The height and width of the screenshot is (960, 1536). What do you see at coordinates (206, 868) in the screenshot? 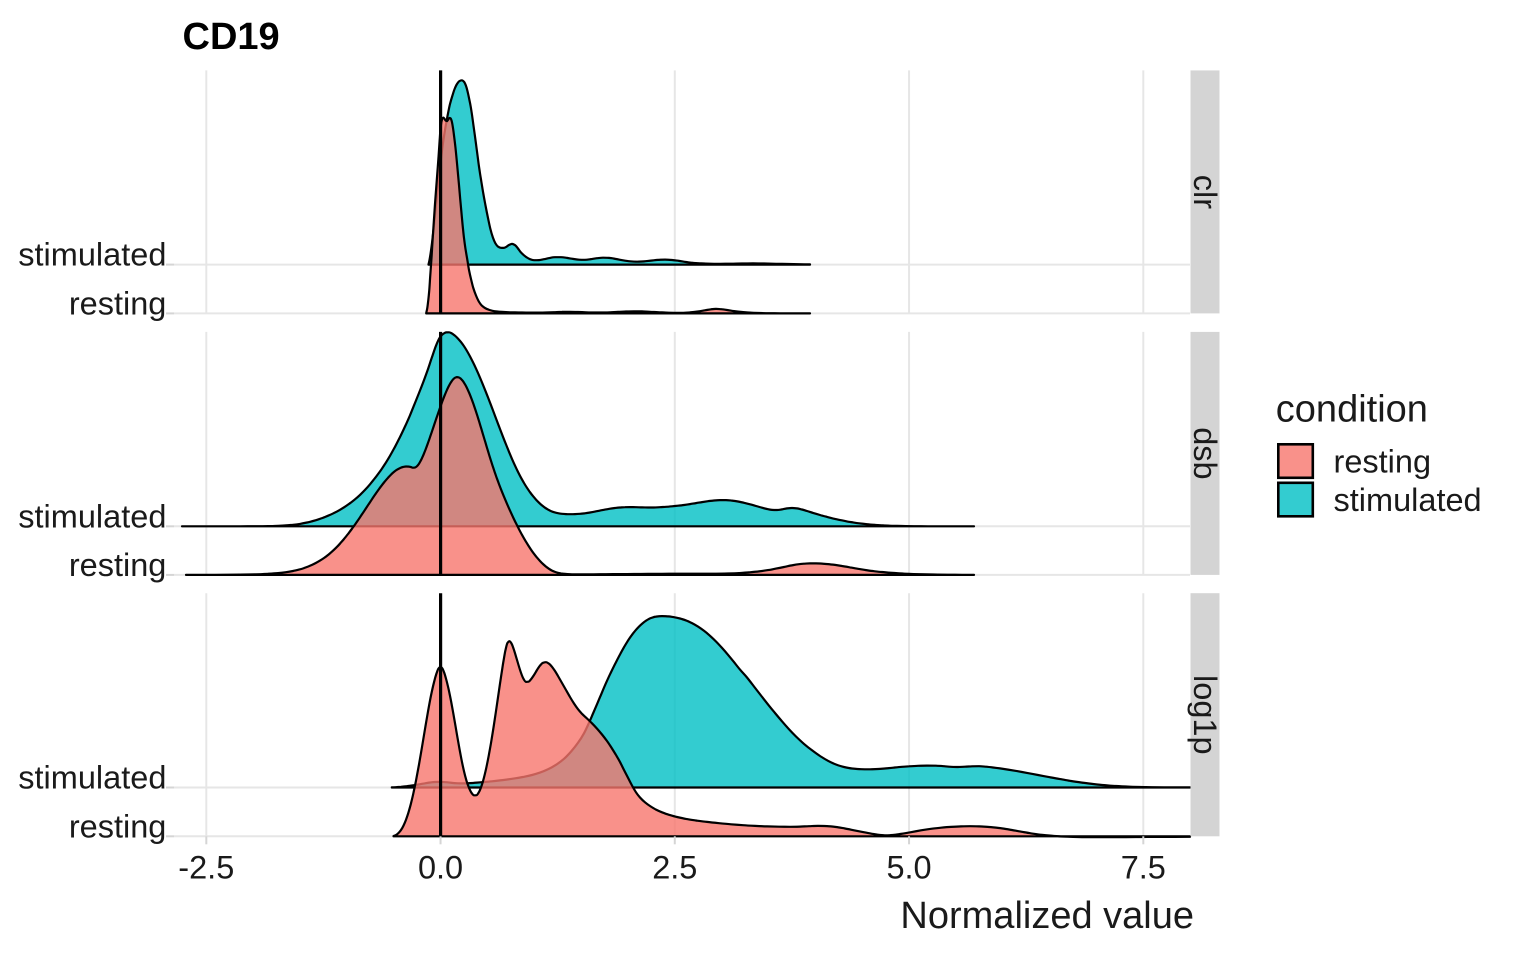
I see `svg-text: -2.5` at bounding box center [206, 868].